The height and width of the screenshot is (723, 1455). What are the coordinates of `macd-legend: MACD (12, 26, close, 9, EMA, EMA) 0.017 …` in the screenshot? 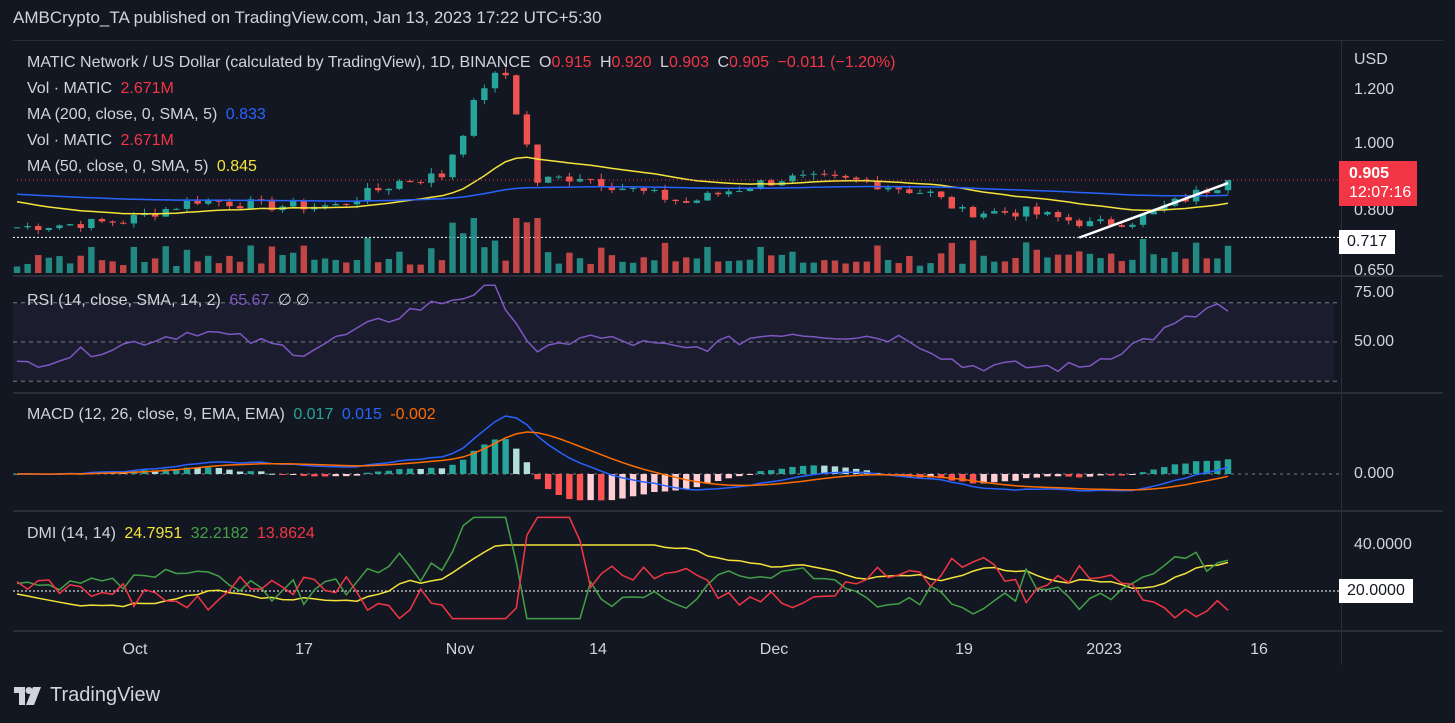 It's located at (231, 414).